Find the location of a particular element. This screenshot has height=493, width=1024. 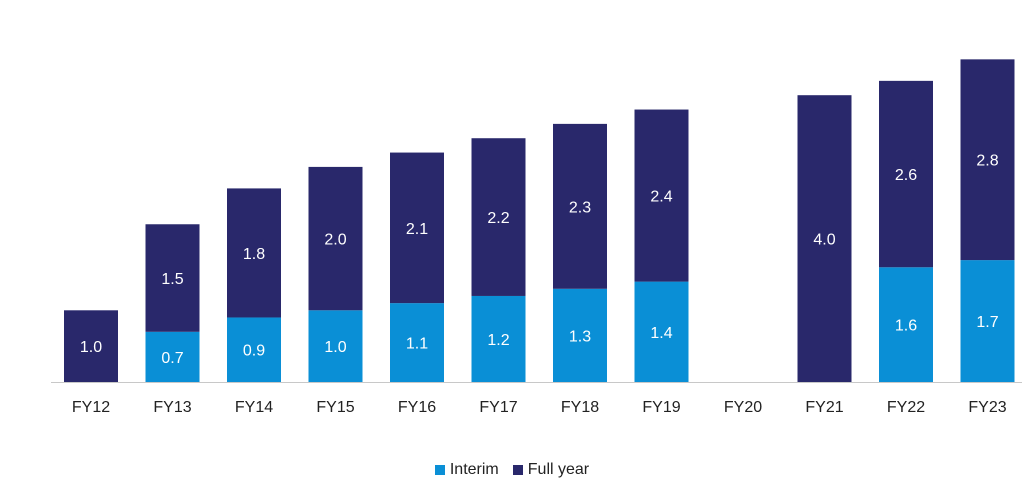

bar-interim-fy13 is located at coordinates (172, 356).